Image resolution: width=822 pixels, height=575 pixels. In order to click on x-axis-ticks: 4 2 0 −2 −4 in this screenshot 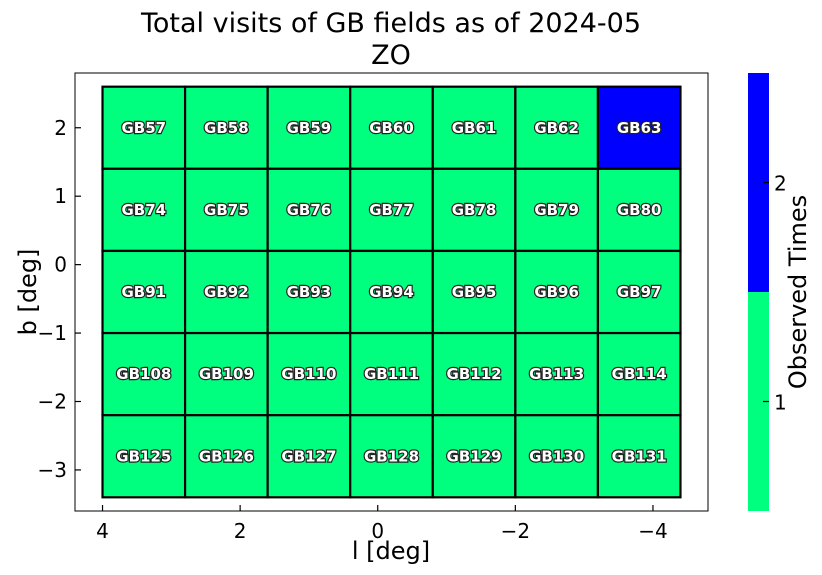, I will do `click(382, 524)`.